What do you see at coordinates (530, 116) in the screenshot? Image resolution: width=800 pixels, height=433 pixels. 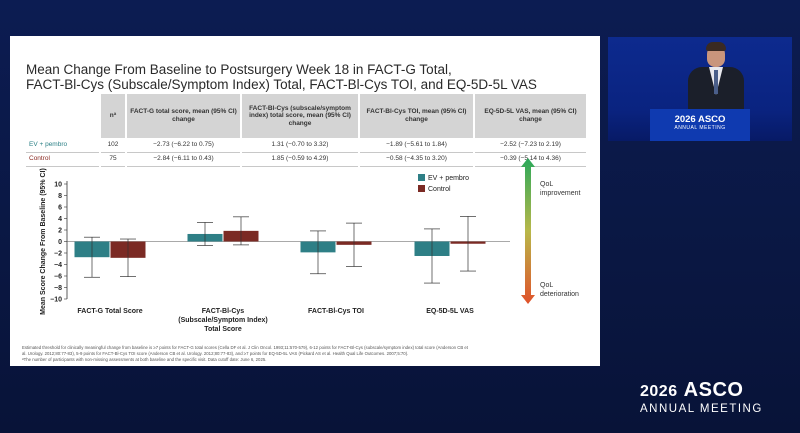 I see `header-eq5d: EQ-5D-5L VAS, mean (95% CI) change` at bounding box center [530, 116].